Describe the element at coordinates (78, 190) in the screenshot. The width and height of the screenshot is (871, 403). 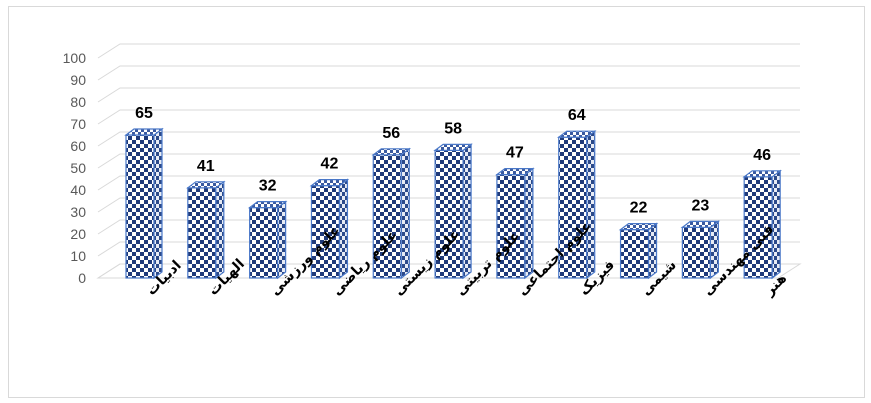
I see `y-tick-label: 40` at that location.